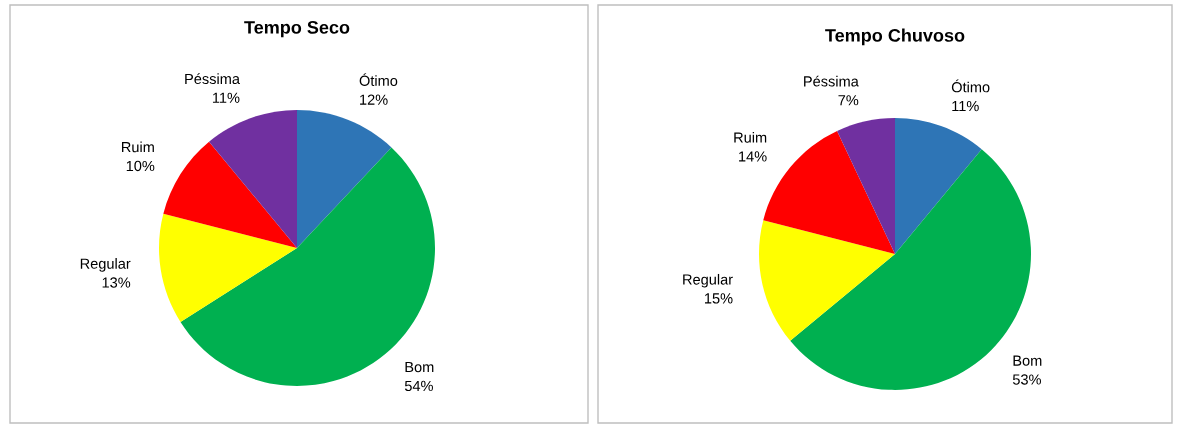 This screenshot has height=428, width=1179. What do you see at coordinates (374, 99) in the screenshot?
I see `data-label: 12%` at bounding box center [374, 99].